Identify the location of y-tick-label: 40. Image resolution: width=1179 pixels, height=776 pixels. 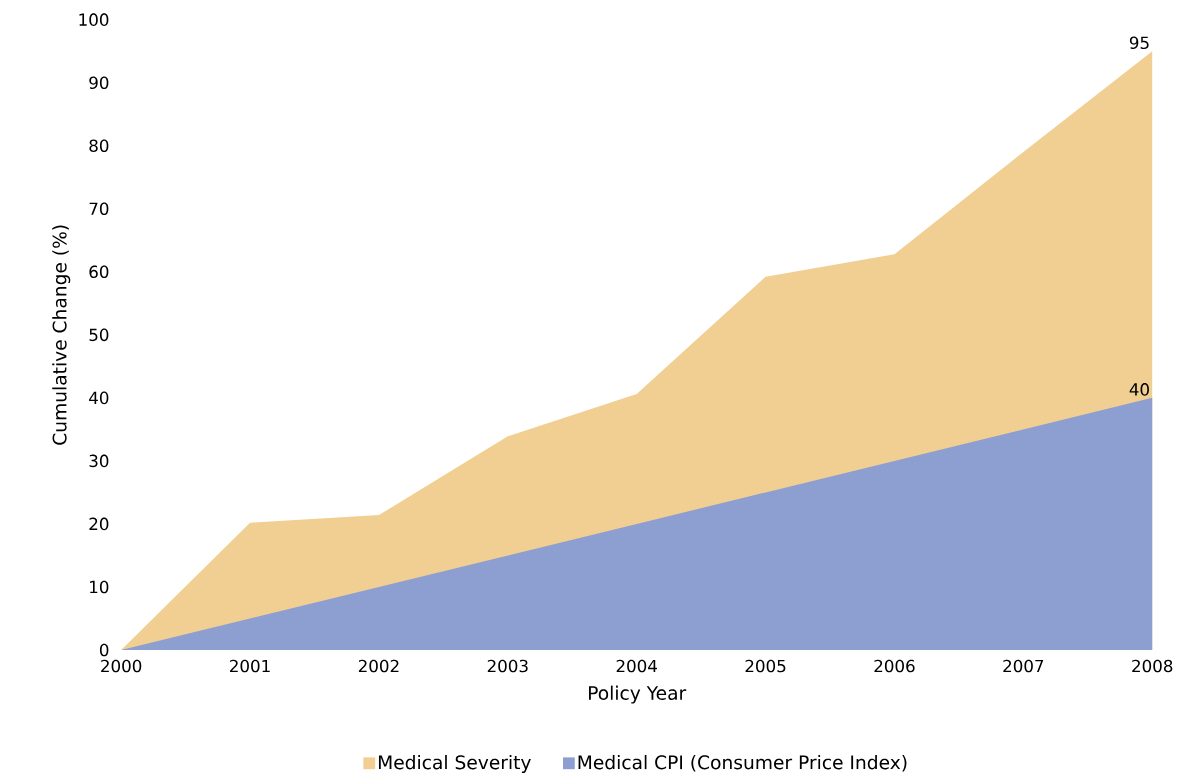
(99, 398).